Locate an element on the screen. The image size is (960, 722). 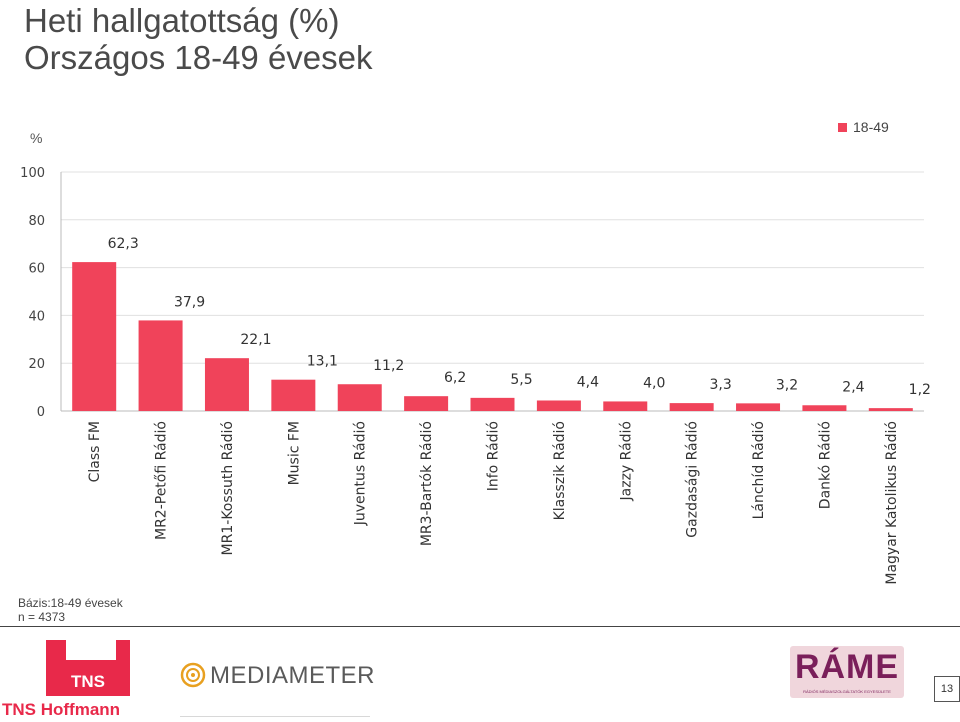
mediameter-icon is located at coordinates (193, 675).